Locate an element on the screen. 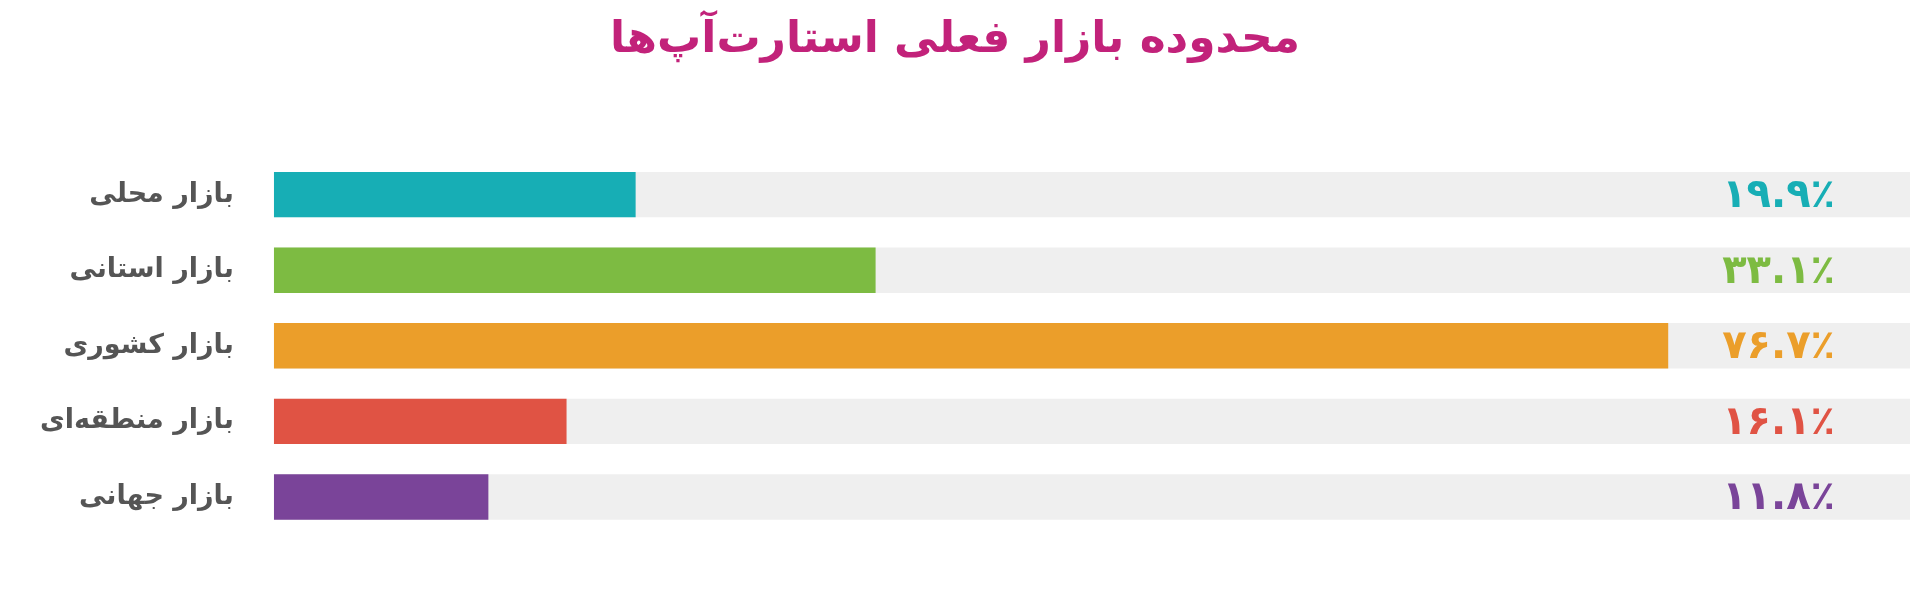 This screenshot has height=591, width=1920. data-label: ۳۳.۱٪ is located at coordinates (1778, 268).